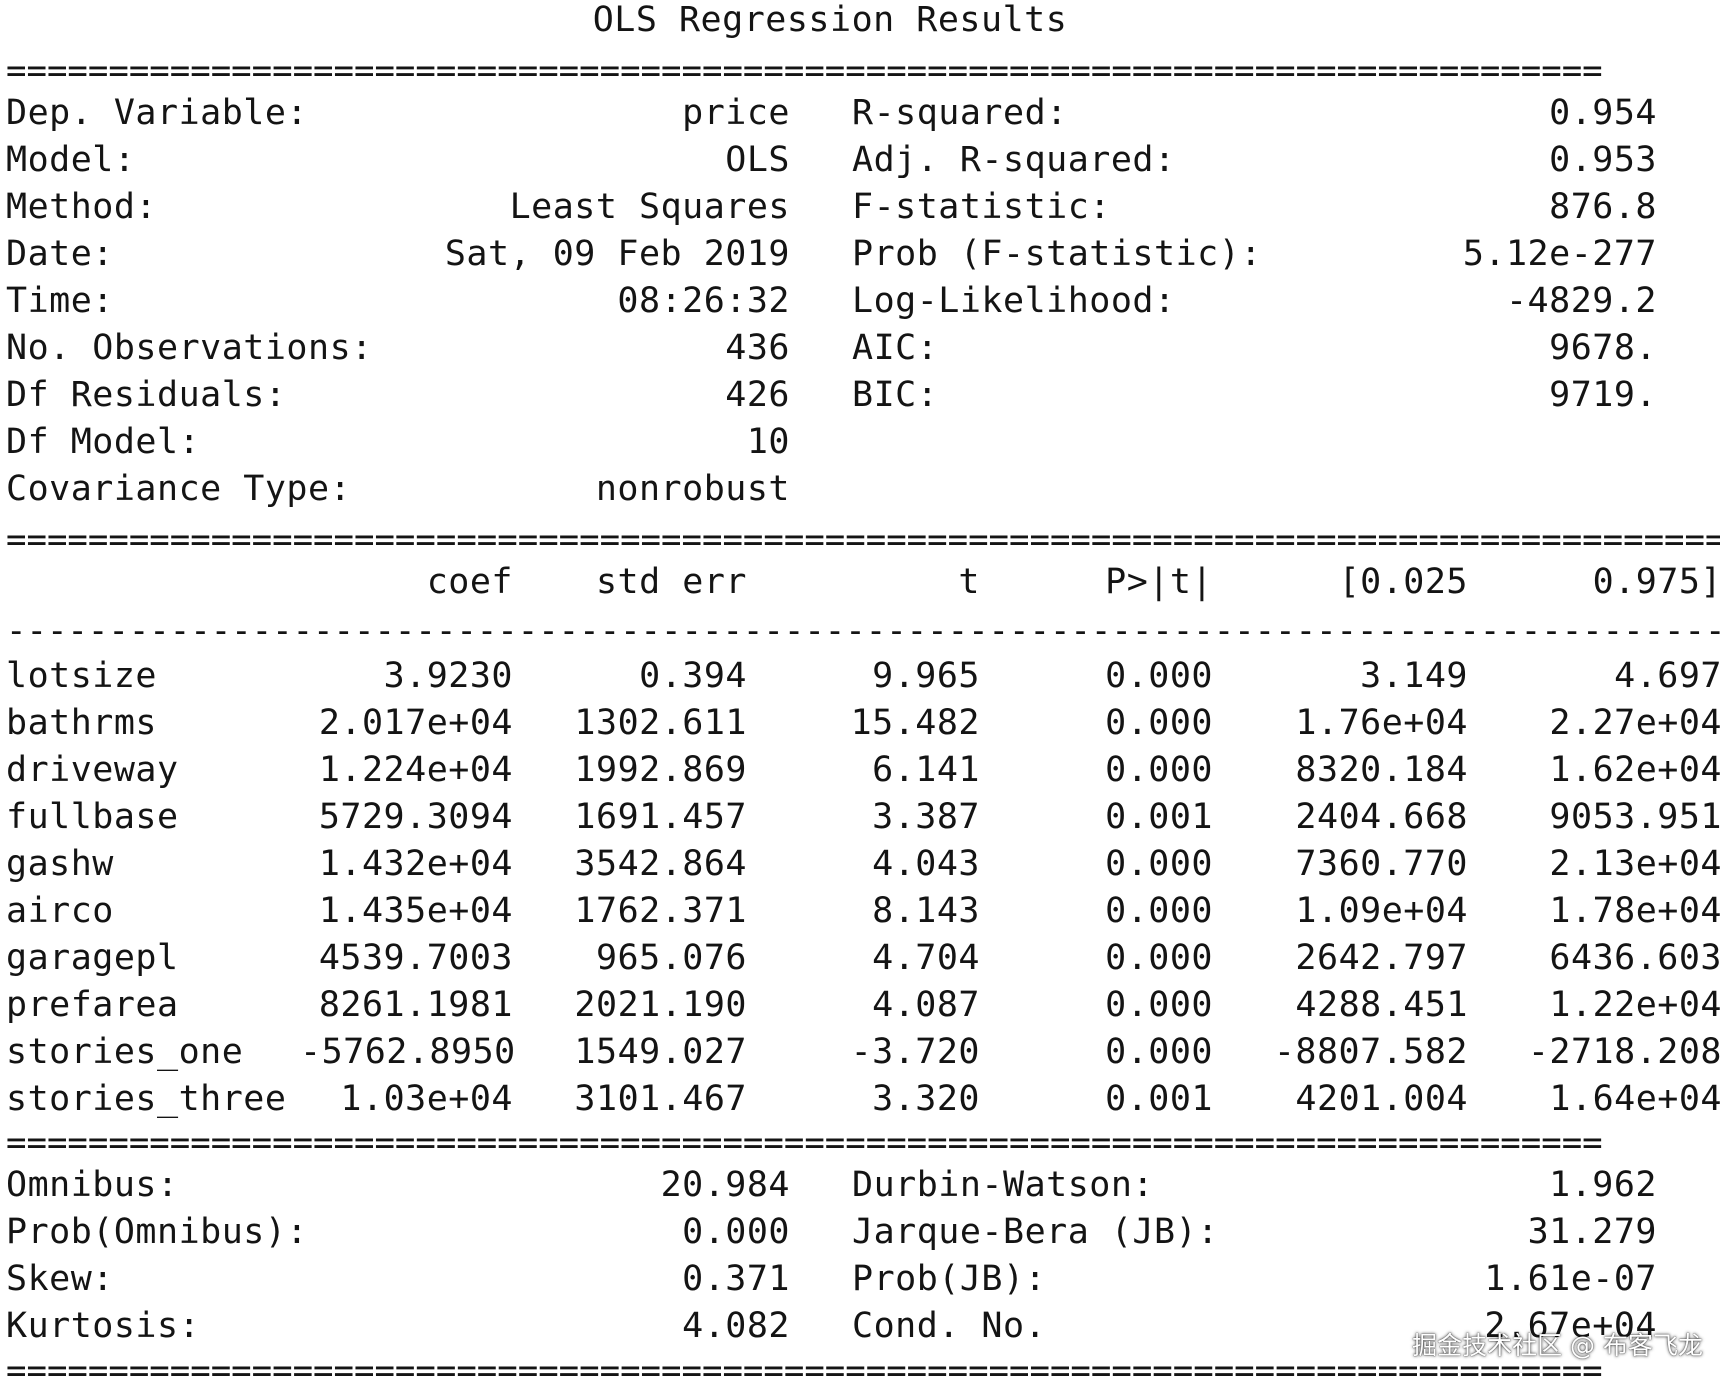 This screenshot has width=1725, height=1388. Describe the element at coordinates (926, 864) in the screenshot. I see `coef-cell: 4.043` at that location.